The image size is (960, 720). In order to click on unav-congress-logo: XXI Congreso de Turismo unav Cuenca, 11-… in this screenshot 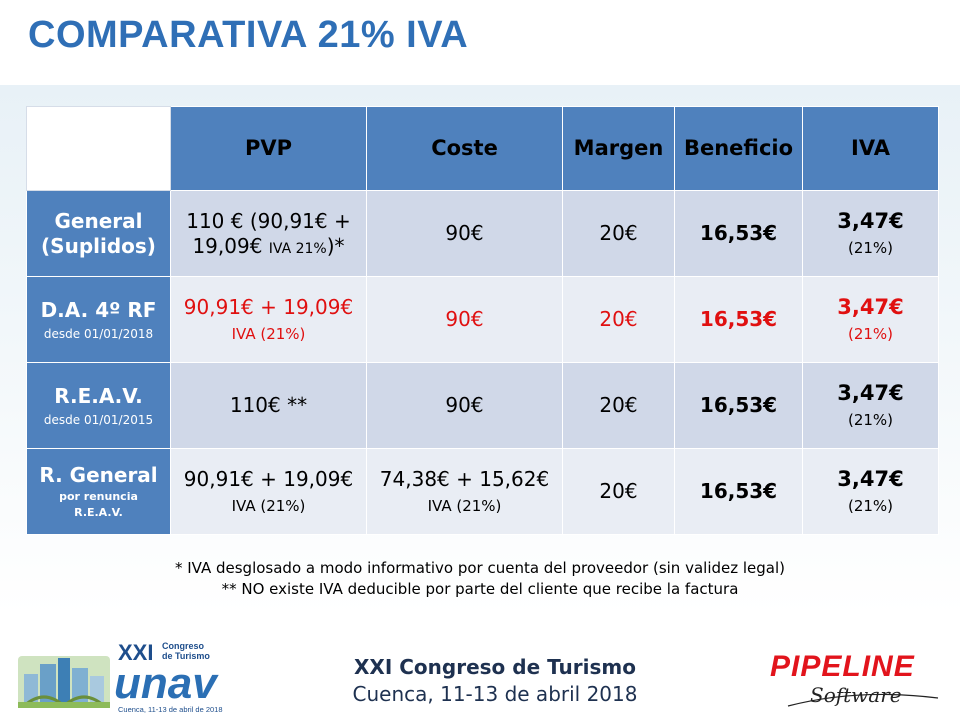, I will do `click(120, 677)`.